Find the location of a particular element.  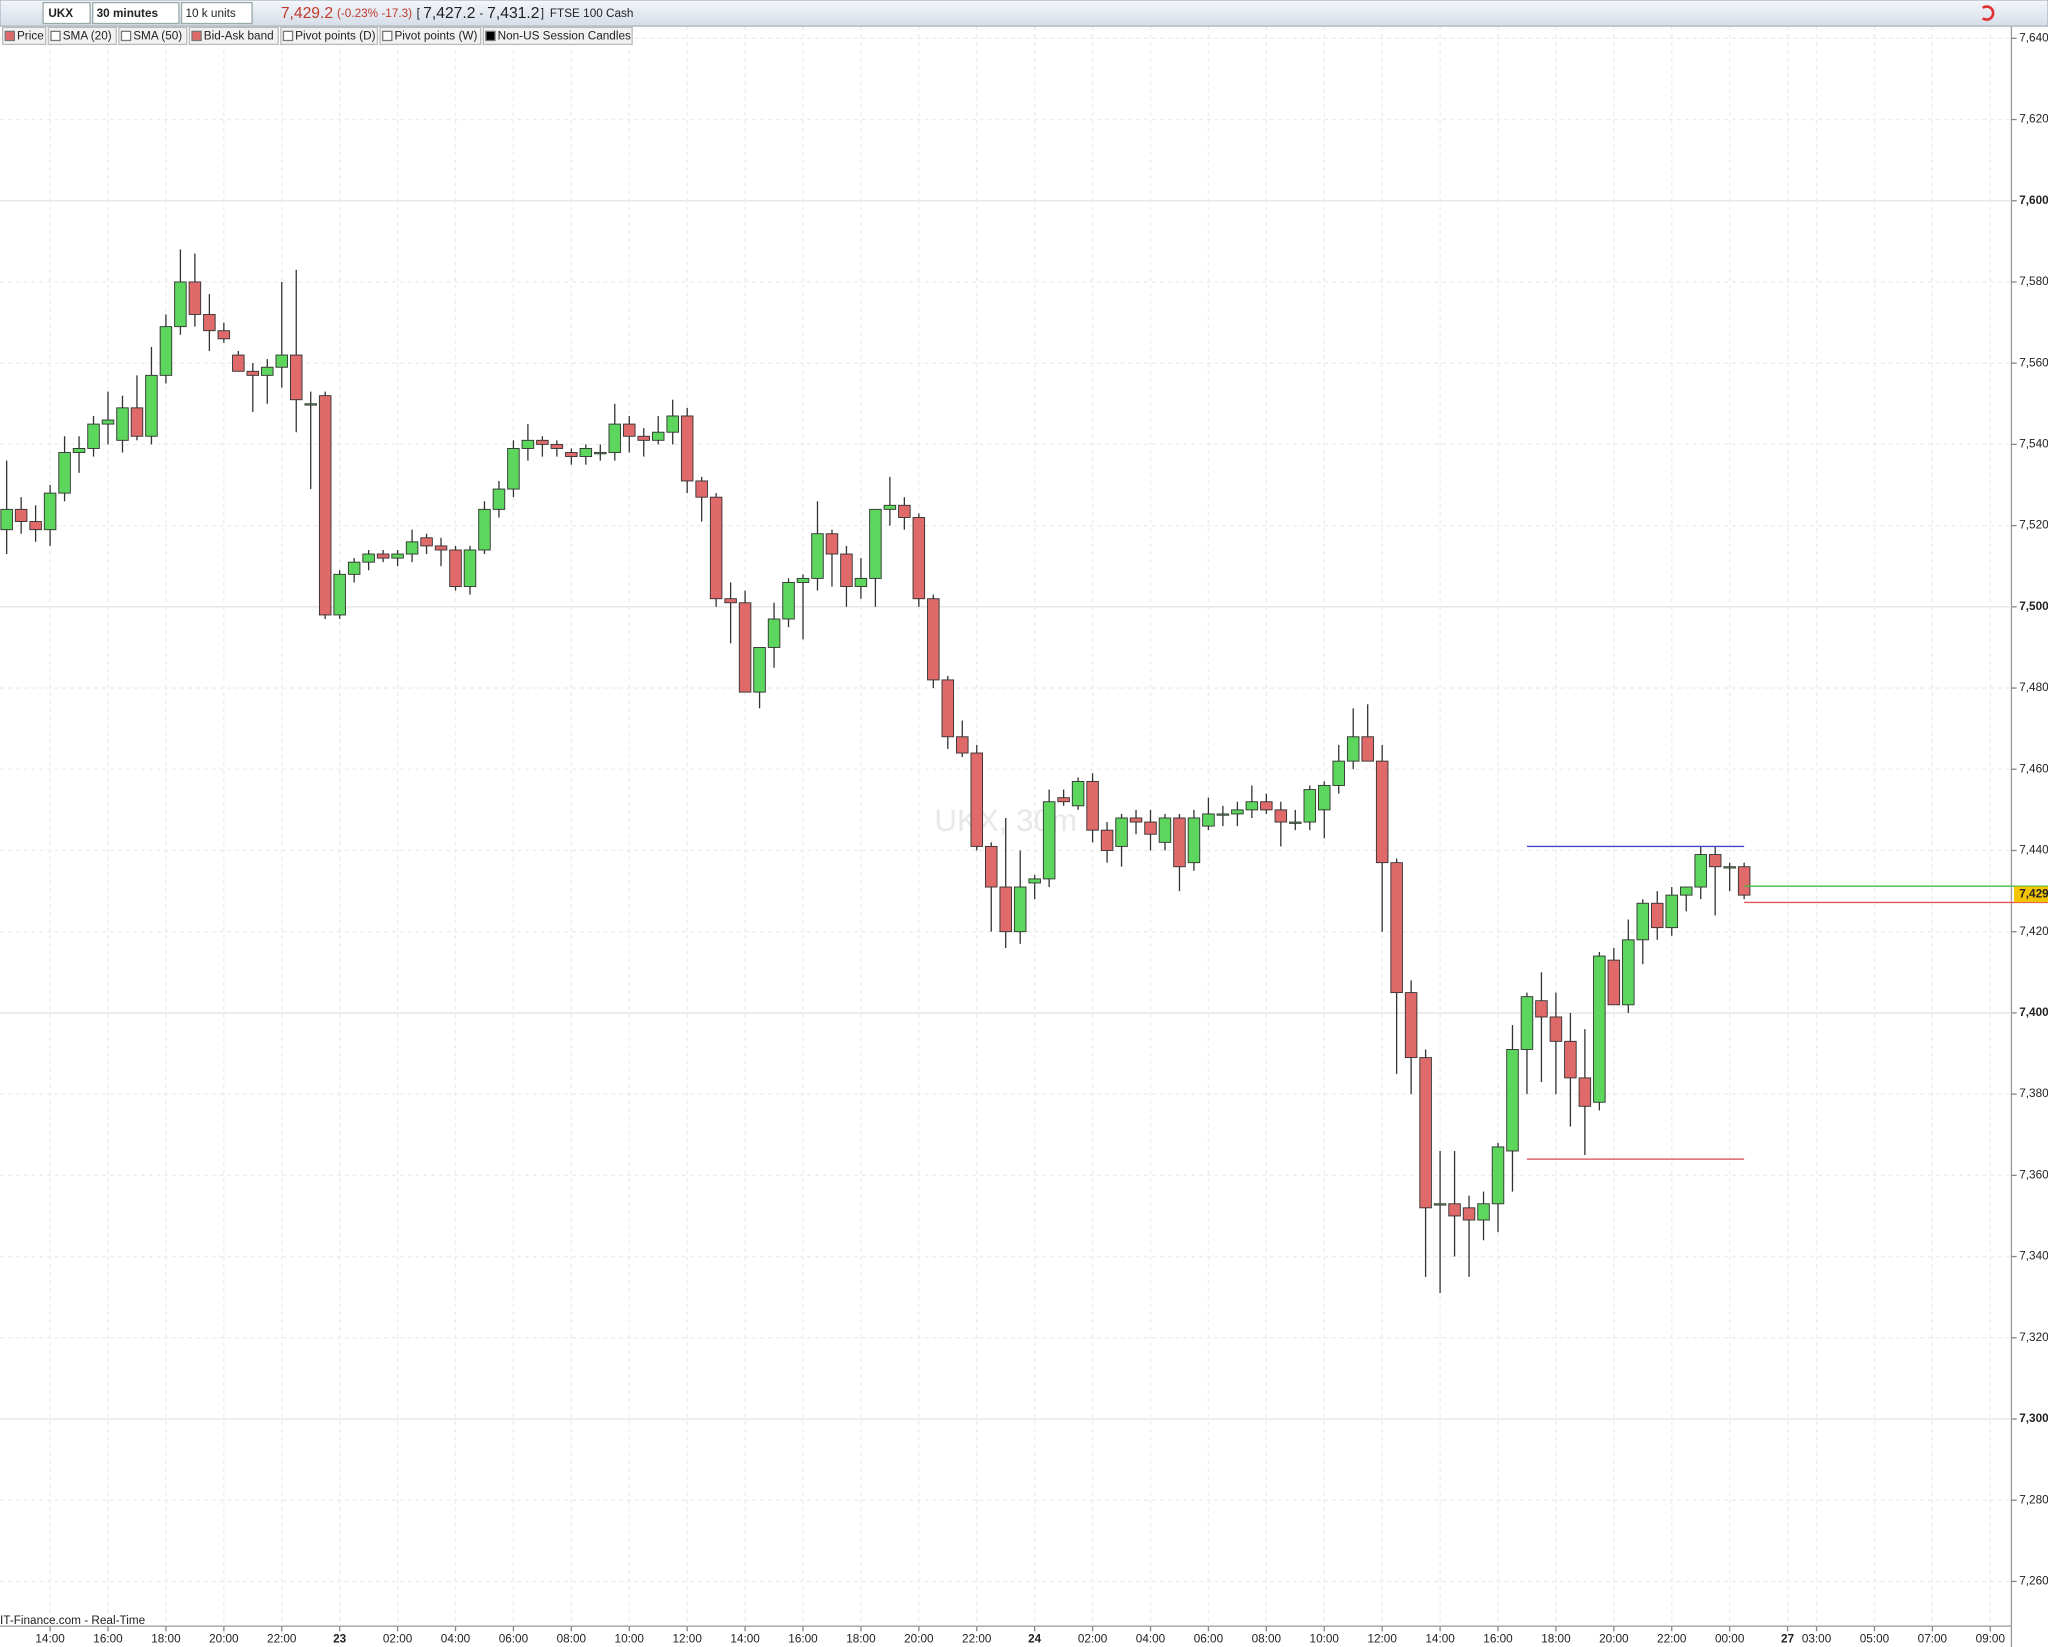

x-tick-label: 10:00 is located at coordinates (1325, 1638).